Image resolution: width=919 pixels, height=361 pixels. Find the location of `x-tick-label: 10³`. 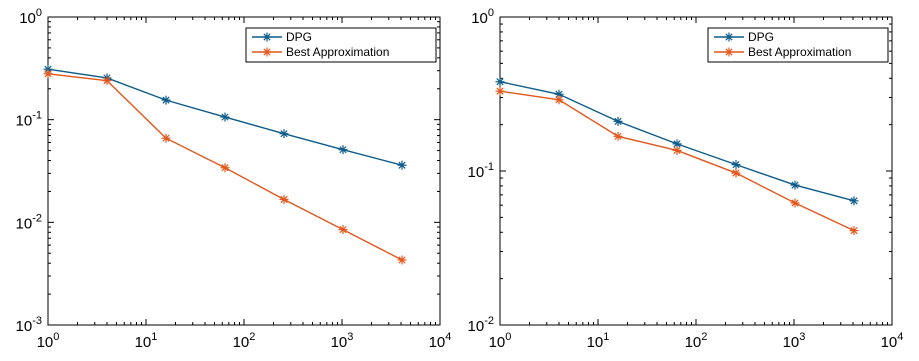

x-tick-label: 10³ is located at coordinates (342, 341).